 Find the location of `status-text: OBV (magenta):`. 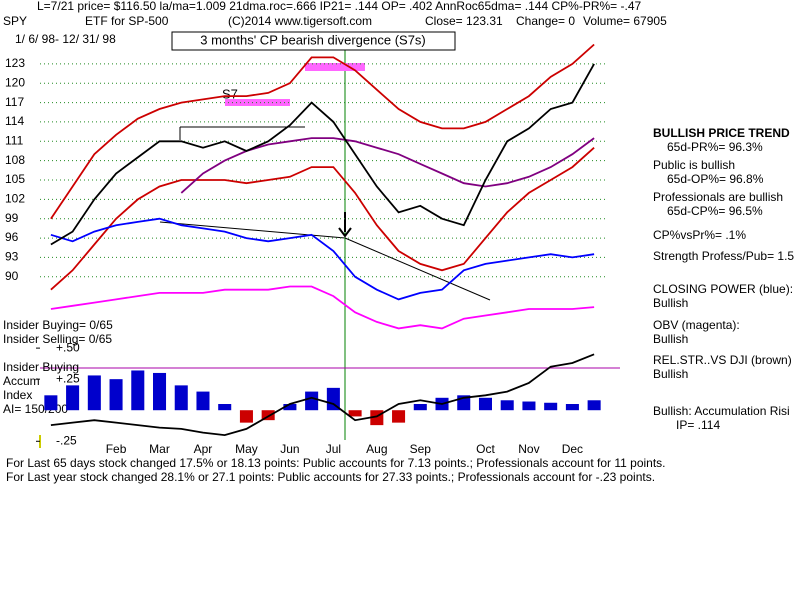

status-text: OBV (magenta): is located at coordinates (696, 325).